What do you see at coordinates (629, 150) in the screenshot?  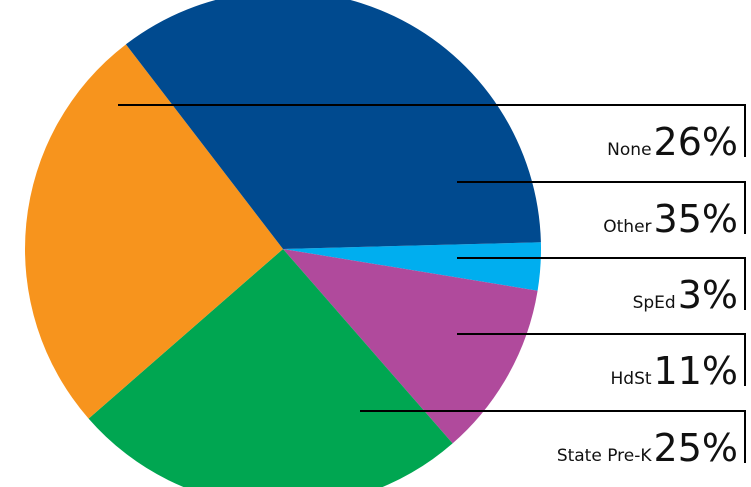 I see `category-name: None` at bounding box center [629, 150].